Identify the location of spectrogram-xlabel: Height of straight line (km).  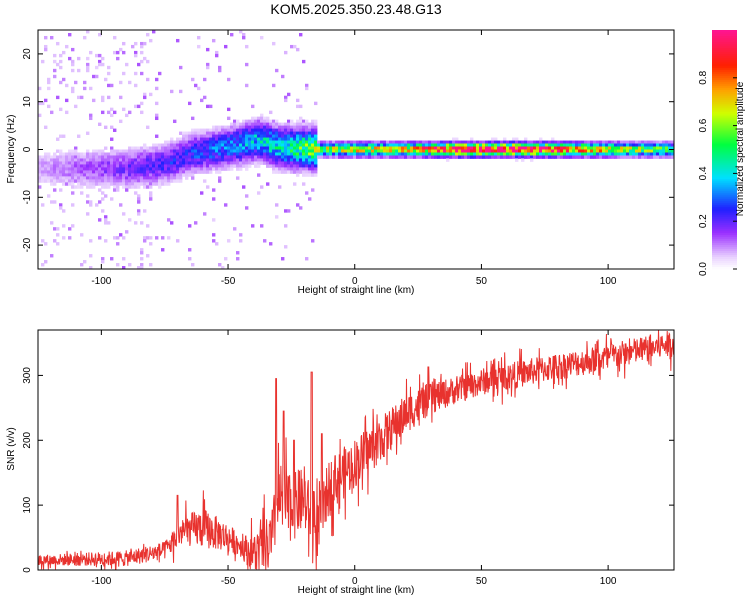
(356, 290).